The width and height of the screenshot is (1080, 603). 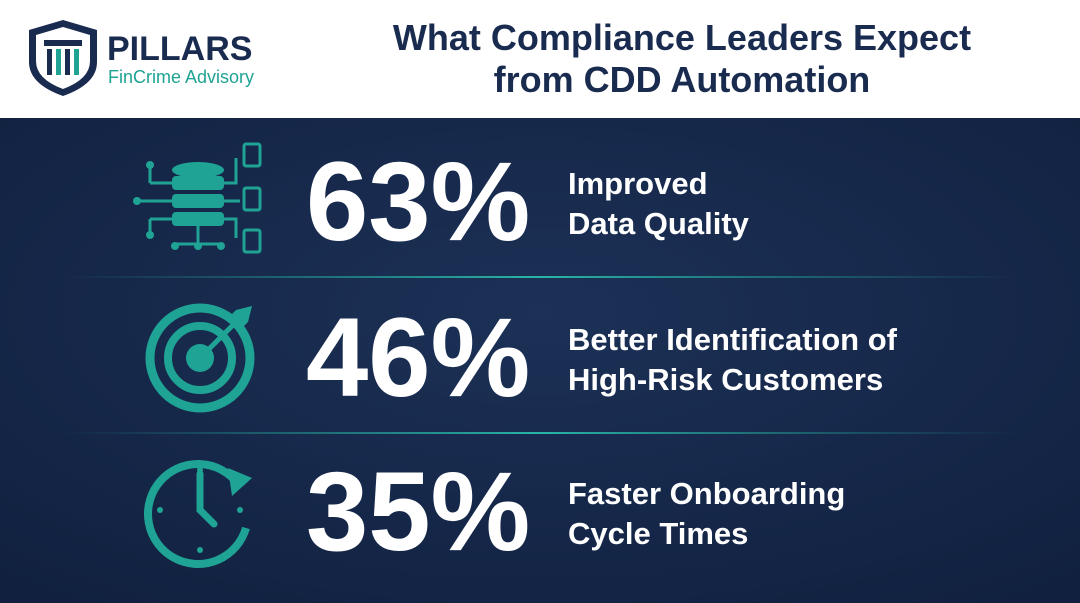 What do you see at coordinates (733, 339) in the screenshot?
I see `stat-label: Better Identification of` at bounding box center [733, 339].